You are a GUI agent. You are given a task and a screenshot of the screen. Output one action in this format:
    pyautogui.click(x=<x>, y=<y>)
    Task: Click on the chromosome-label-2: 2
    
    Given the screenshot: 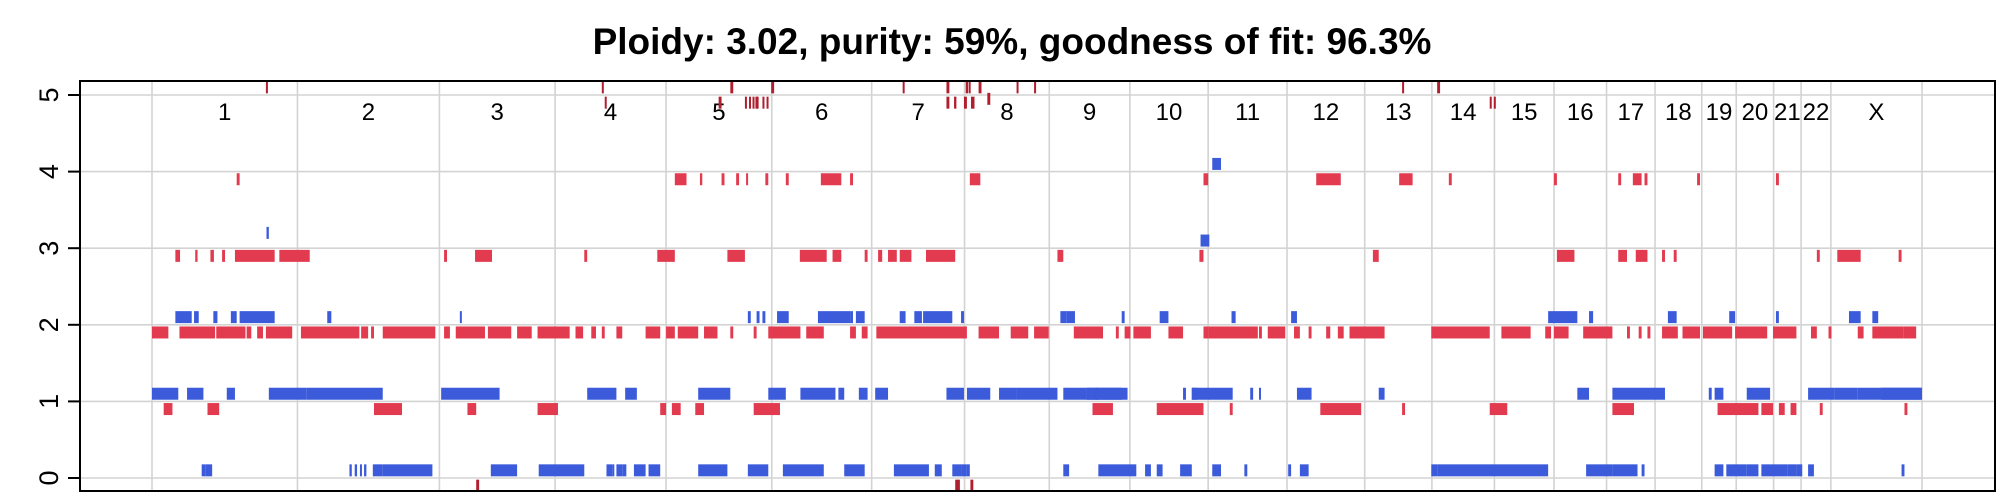 What is the action you would take?
    pyautogui.click(x=368, y=112)
    